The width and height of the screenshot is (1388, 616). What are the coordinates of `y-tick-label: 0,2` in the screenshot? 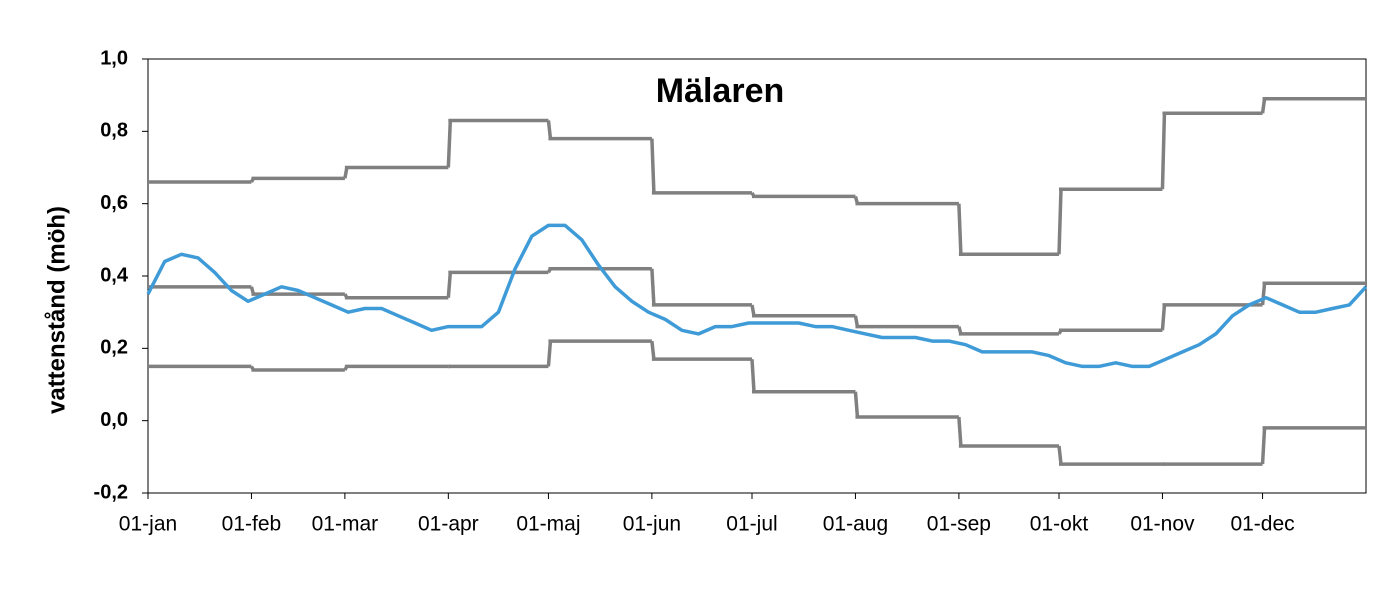 It's located at (114, 348).